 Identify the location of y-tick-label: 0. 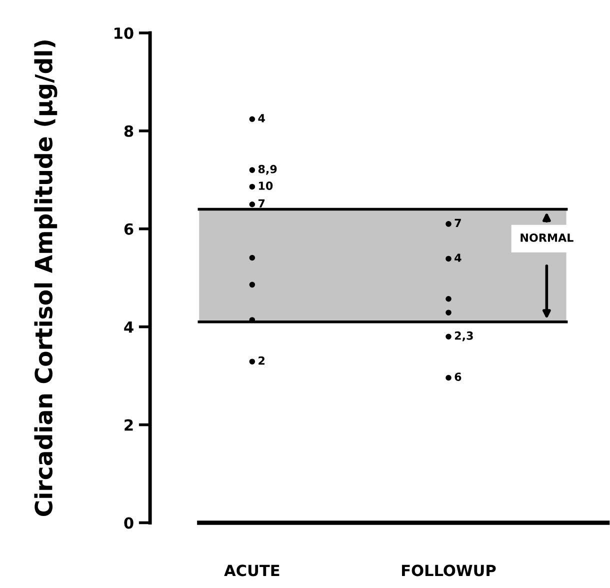
(129, 523).